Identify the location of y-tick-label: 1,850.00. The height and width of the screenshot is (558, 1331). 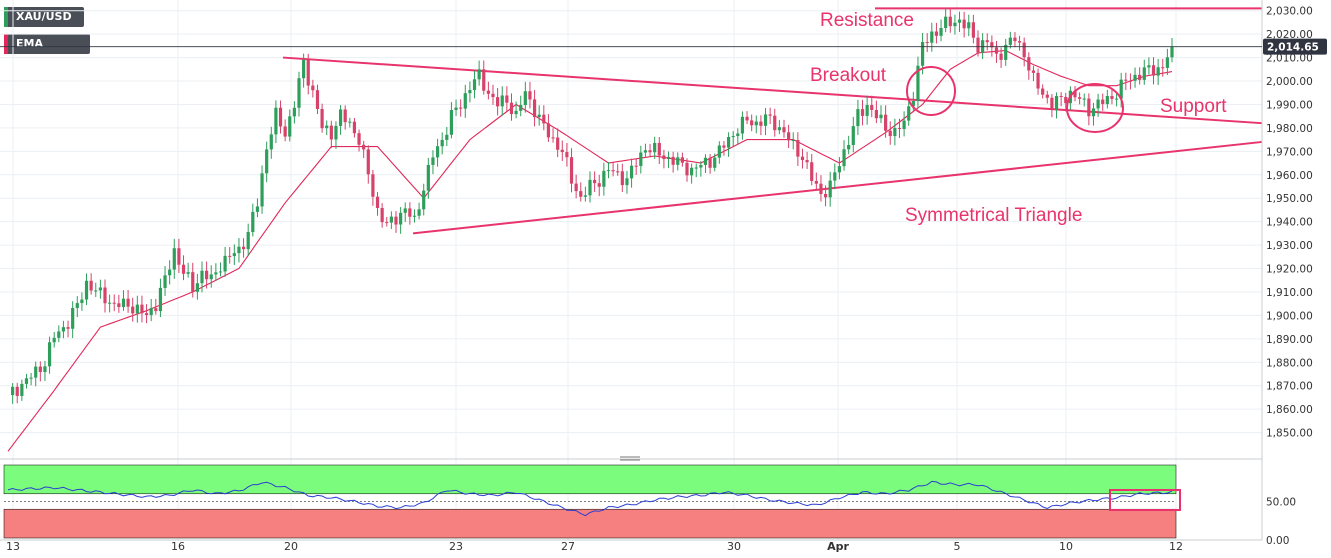
(1289, 434).